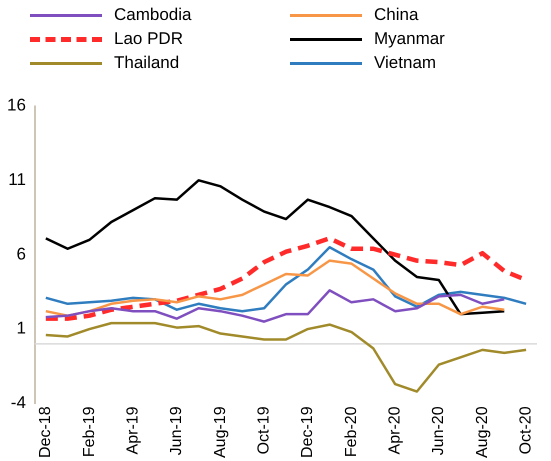 The height and width of the screenshot is (461, 551). I want to click on x-tick-label: Aug-20, so click(482, 432).